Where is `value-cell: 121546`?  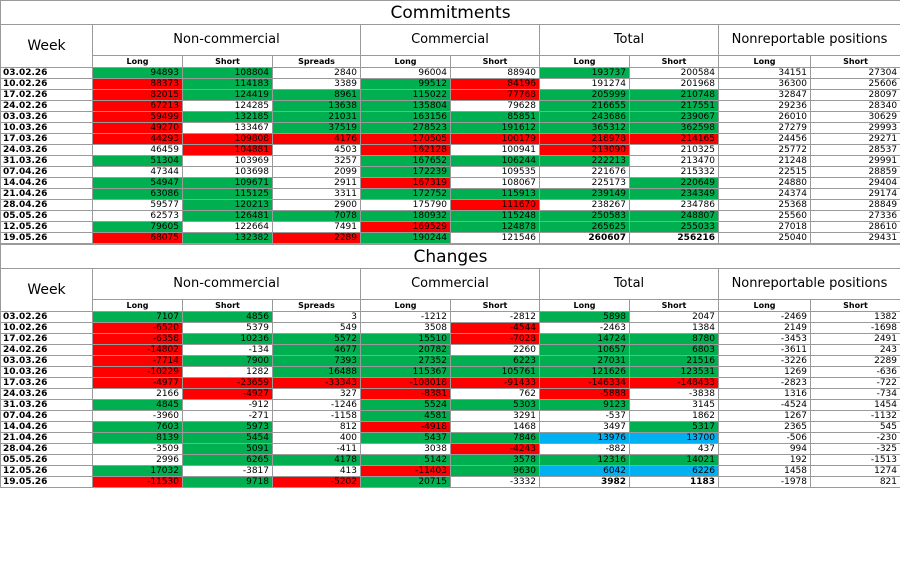
value-cell: 121546 is located at coordinates (495, 238).